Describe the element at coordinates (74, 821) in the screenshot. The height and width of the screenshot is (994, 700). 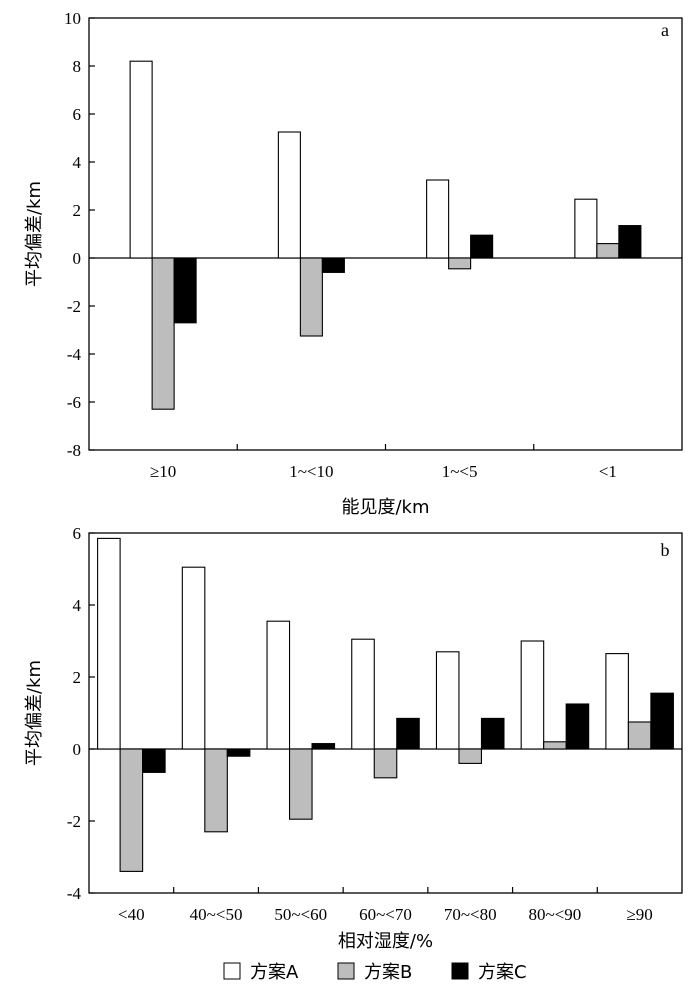
I see `panel-b-y-tick-label: -2` at that location.